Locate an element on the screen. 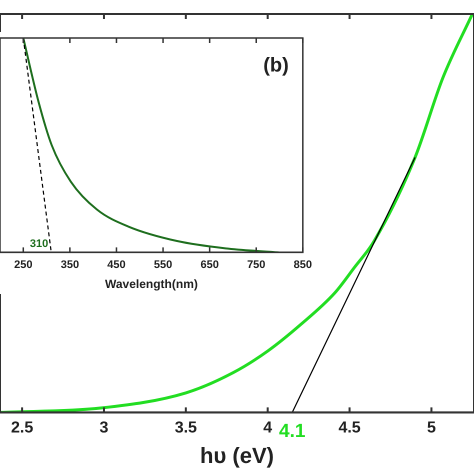  x-tick-label: 5 is located at coordinates (431, 427).